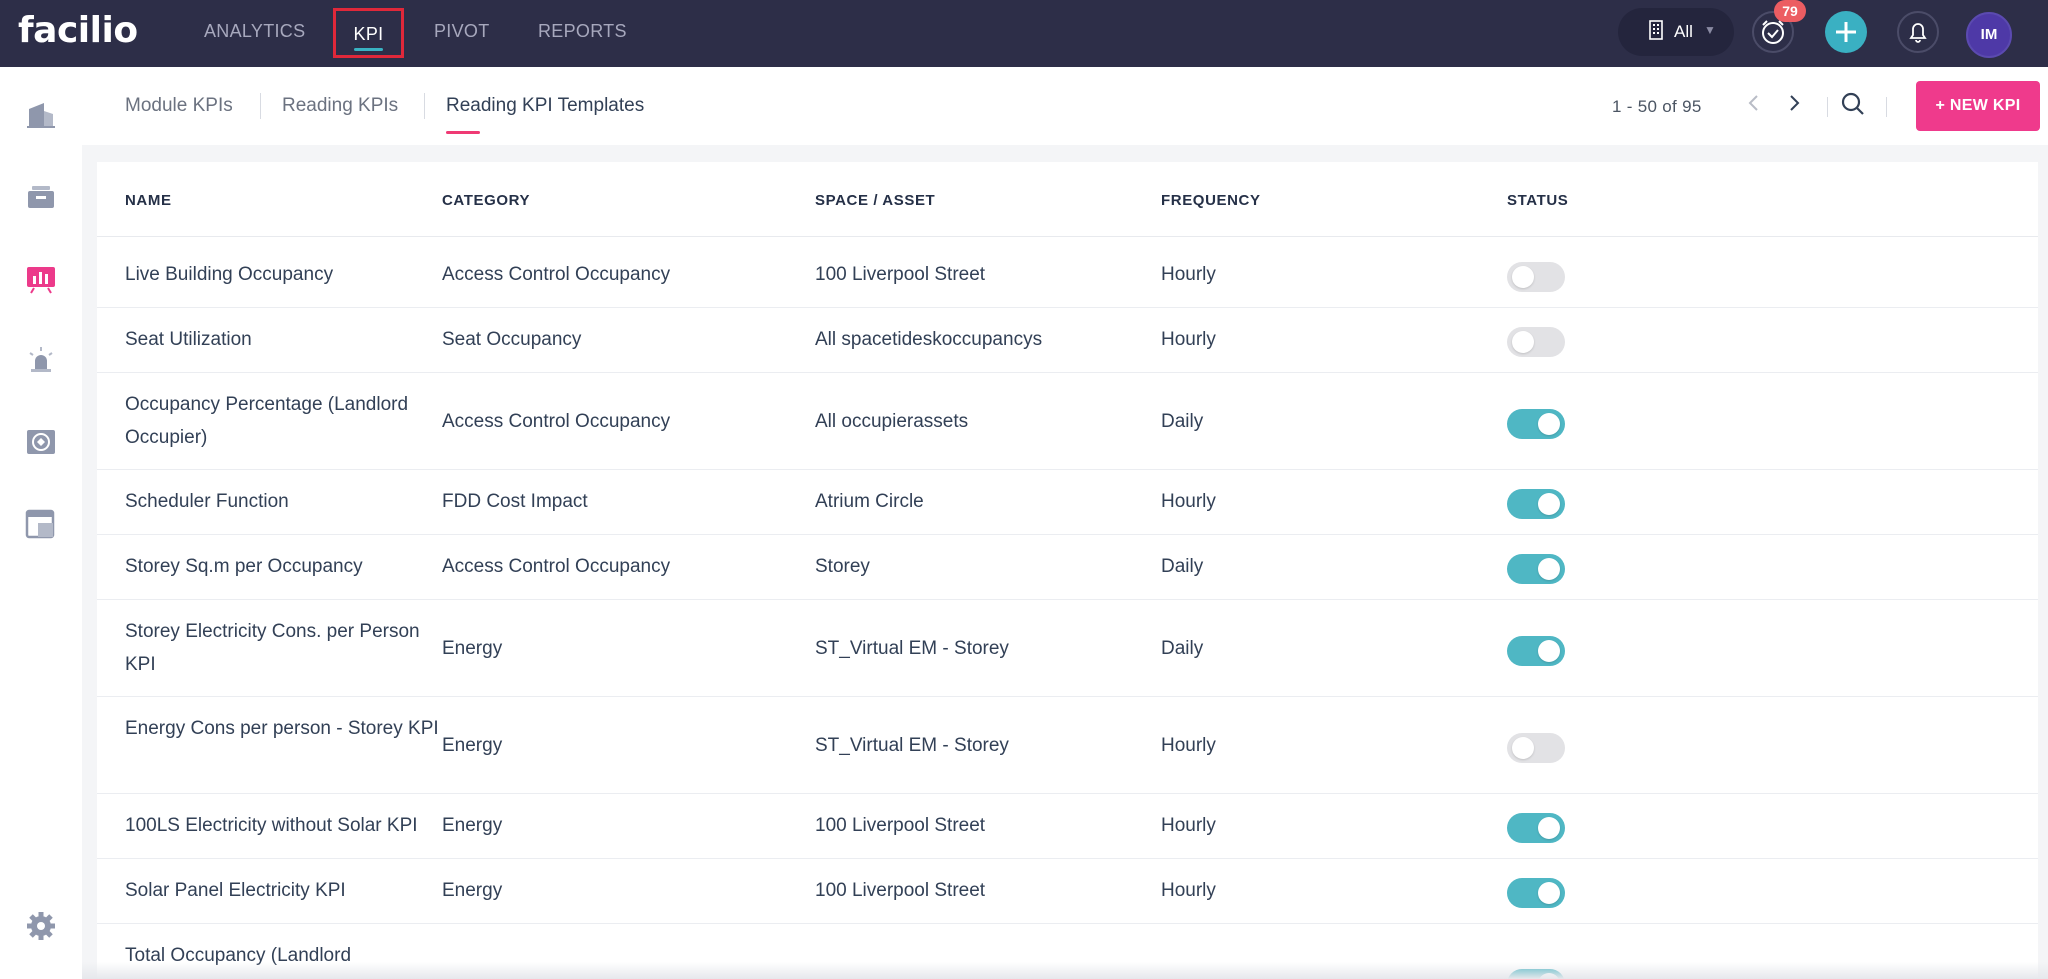 This screenshot has height=979, width=2048. What do you see at coordinates (462, 31) in the screenshot?
I see `nav-pivot: PIVOT` at bounding box center [462, 31].